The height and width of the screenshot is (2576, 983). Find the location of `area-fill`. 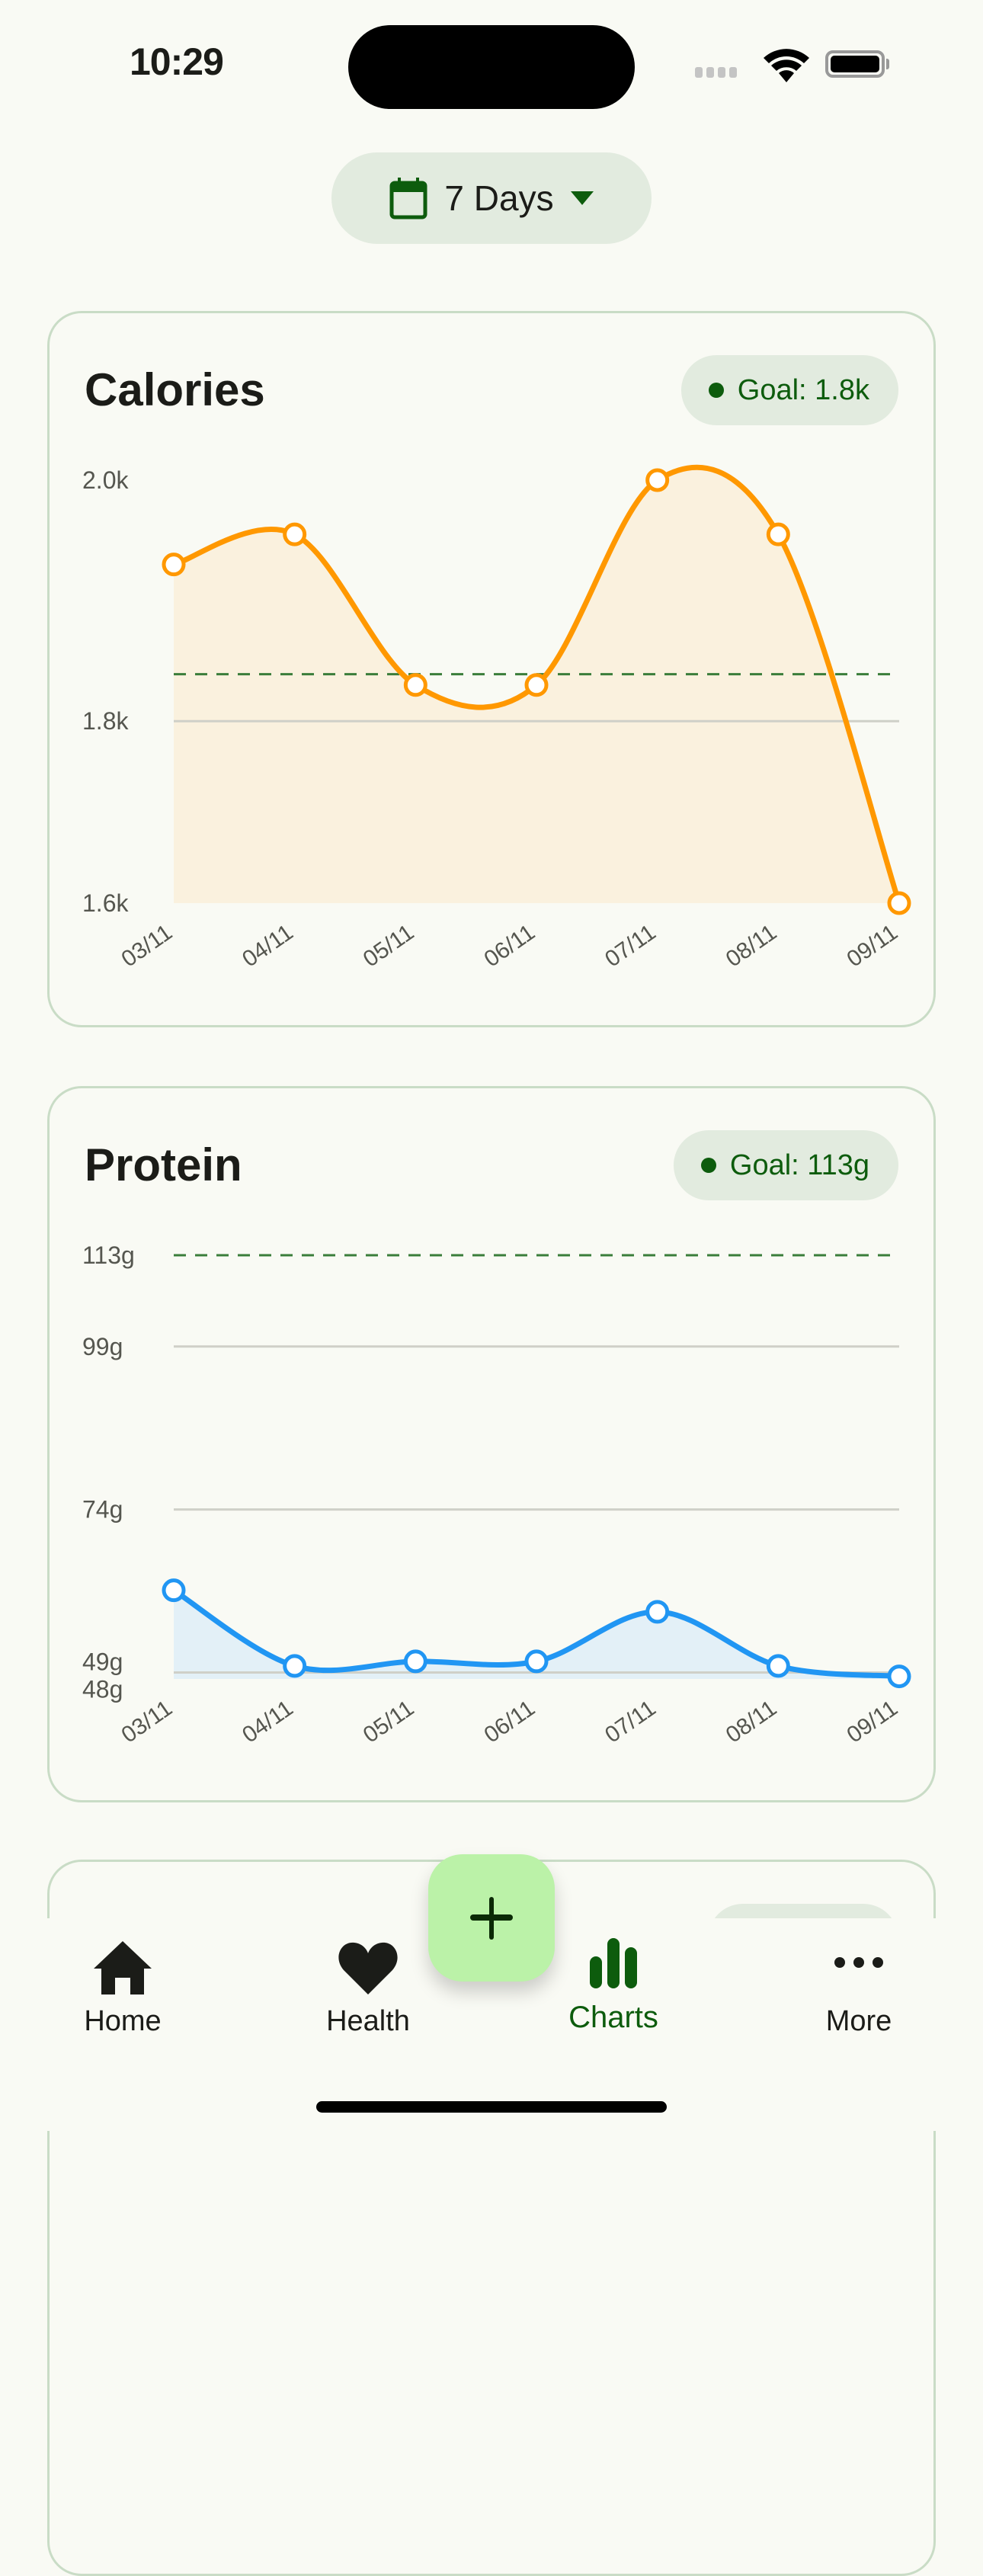

area-fill is located at coordinates (536, 1634).